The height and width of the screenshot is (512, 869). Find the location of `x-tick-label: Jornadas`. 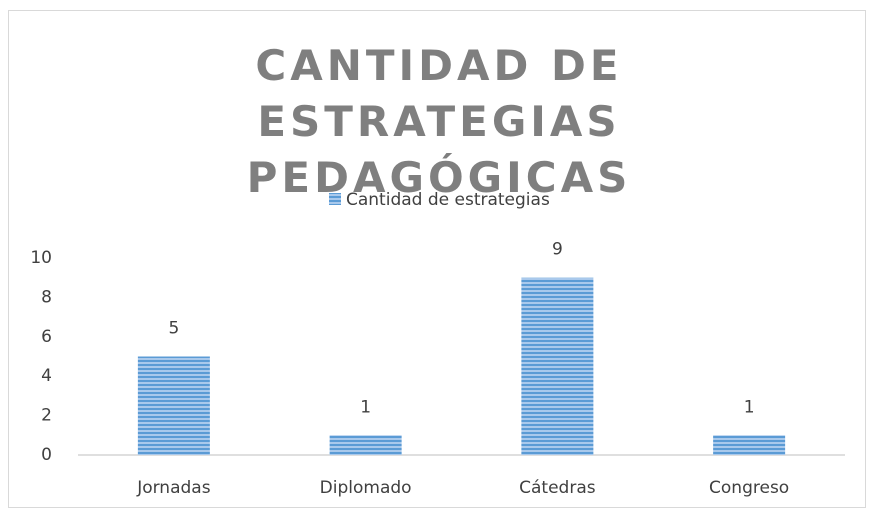

x-tick-label: Jornadas is located at coordinates (173, 488).